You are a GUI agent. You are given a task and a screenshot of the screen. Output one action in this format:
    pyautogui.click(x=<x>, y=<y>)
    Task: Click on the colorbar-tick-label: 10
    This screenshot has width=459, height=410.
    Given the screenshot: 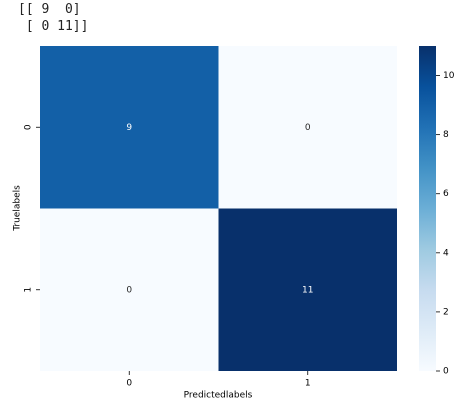 What is the action you would take?
    pyautogui.click(x=449, y=76)
    